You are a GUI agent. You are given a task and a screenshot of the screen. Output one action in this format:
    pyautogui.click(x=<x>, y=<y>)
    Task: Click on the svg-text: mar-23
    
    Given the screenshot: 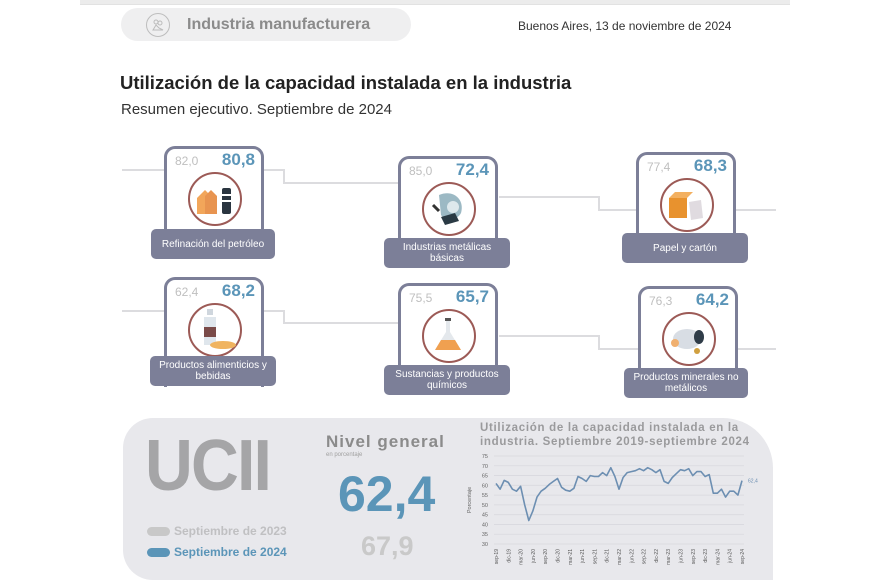 What is the action you would take?
    pyautogui.click(x=669, y=557)
    